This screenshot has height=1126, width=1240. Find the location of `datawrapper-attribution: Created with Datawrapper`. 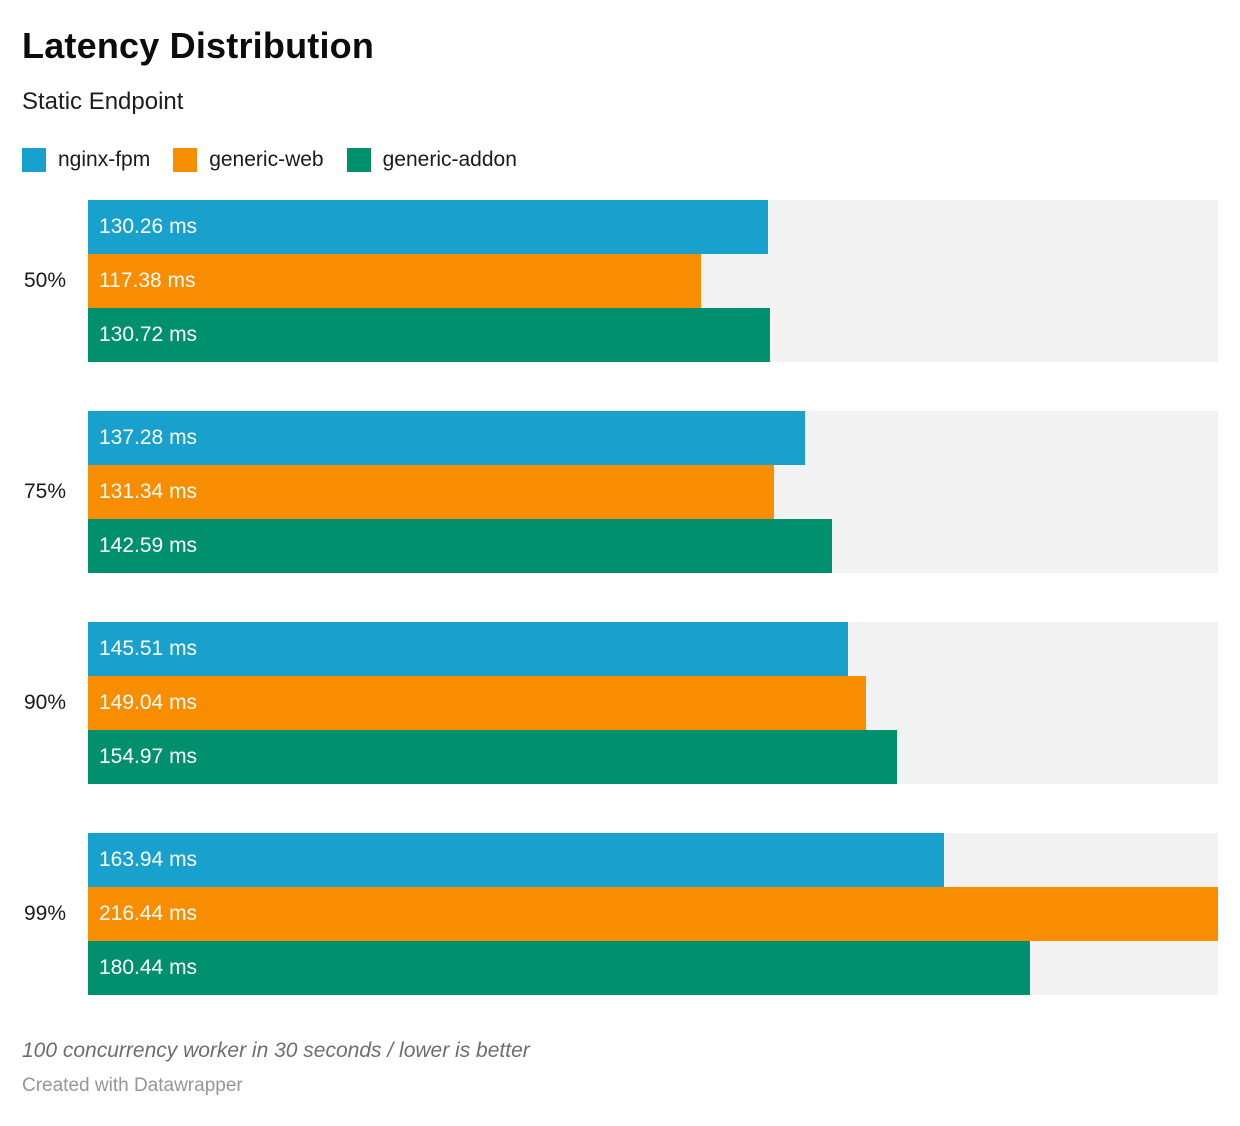

datawrapper-attribution: Created with Datawrapper is located at coordinates (132, 1085).